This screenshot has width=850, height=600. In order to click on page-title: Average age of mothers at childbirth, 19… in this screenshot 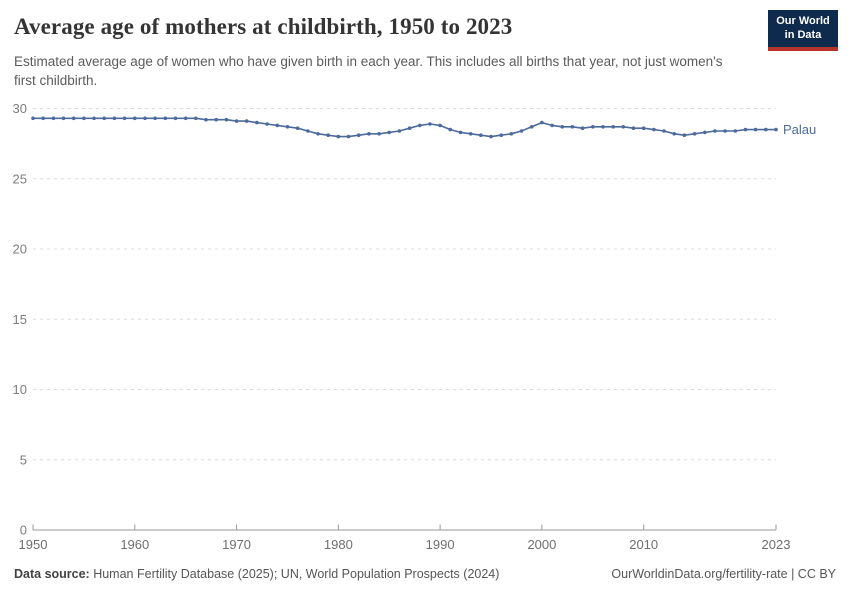, I will do `click(263, 26)`.